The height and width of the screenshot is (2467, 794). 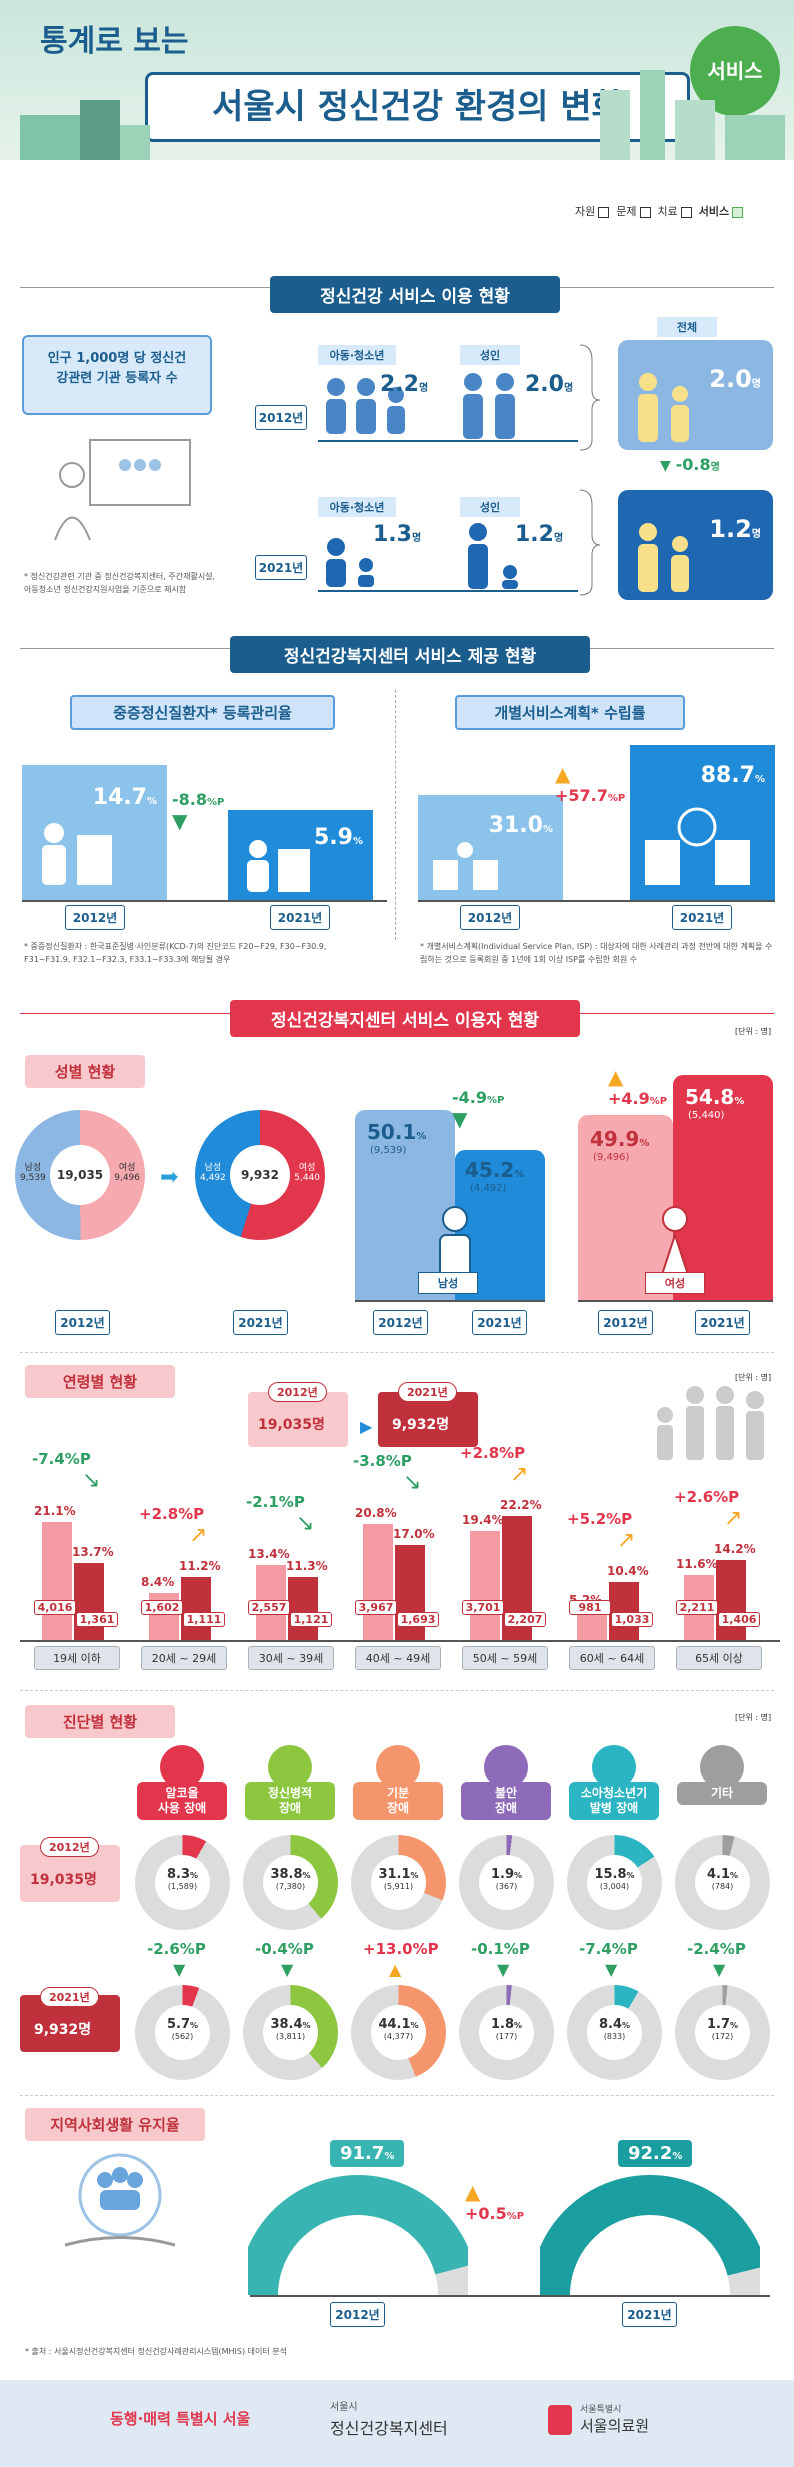 I want to click on male-label: 남성, so click(x=448, y=1283).